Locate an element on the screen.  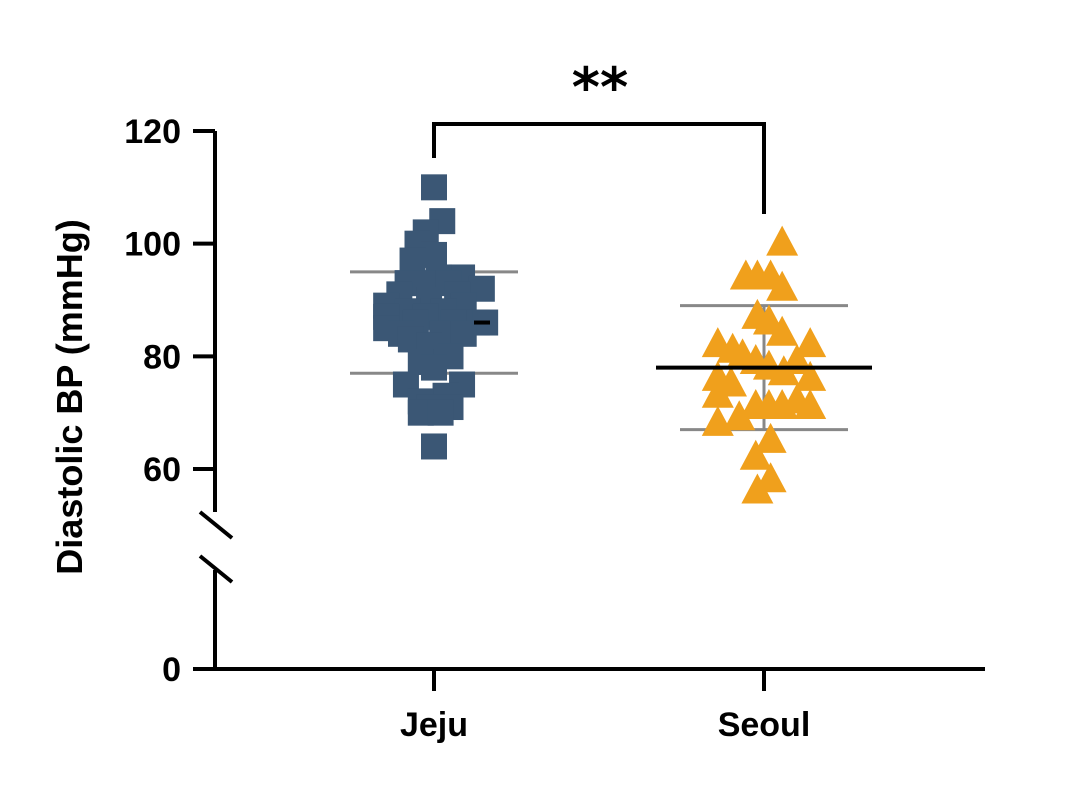
y-tick-label: 0 is located at coordinates (171, 670).